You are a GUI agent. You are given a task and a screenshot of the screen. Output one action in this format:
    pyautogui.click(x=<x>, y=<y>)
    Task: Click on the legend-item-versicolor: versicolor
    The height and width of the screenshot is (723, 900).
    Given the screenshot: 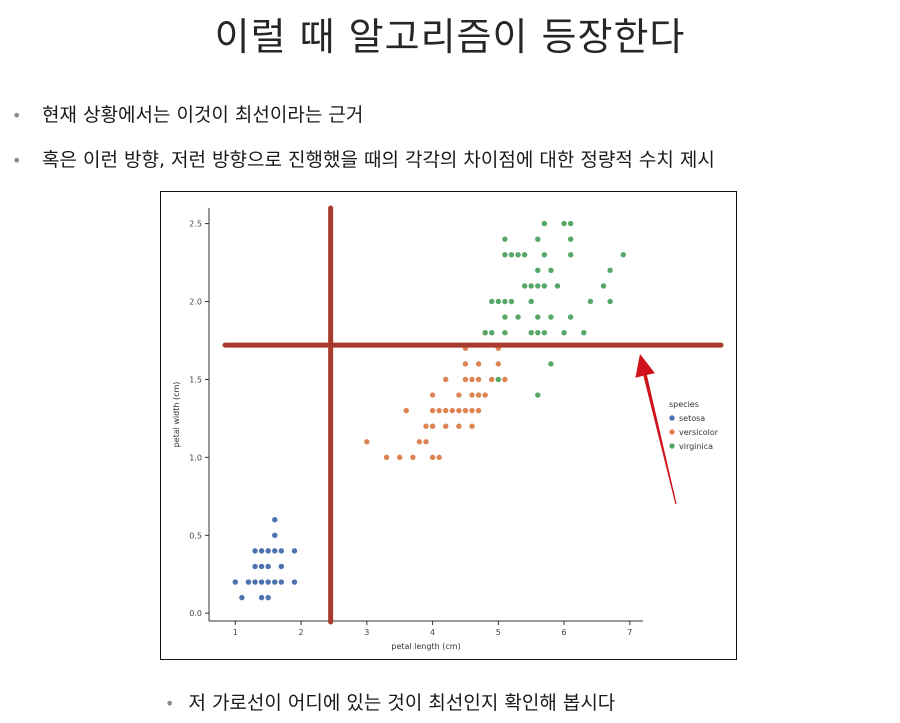 What is the action you would take?
    pyautogui.click(x=699, y=432)
    